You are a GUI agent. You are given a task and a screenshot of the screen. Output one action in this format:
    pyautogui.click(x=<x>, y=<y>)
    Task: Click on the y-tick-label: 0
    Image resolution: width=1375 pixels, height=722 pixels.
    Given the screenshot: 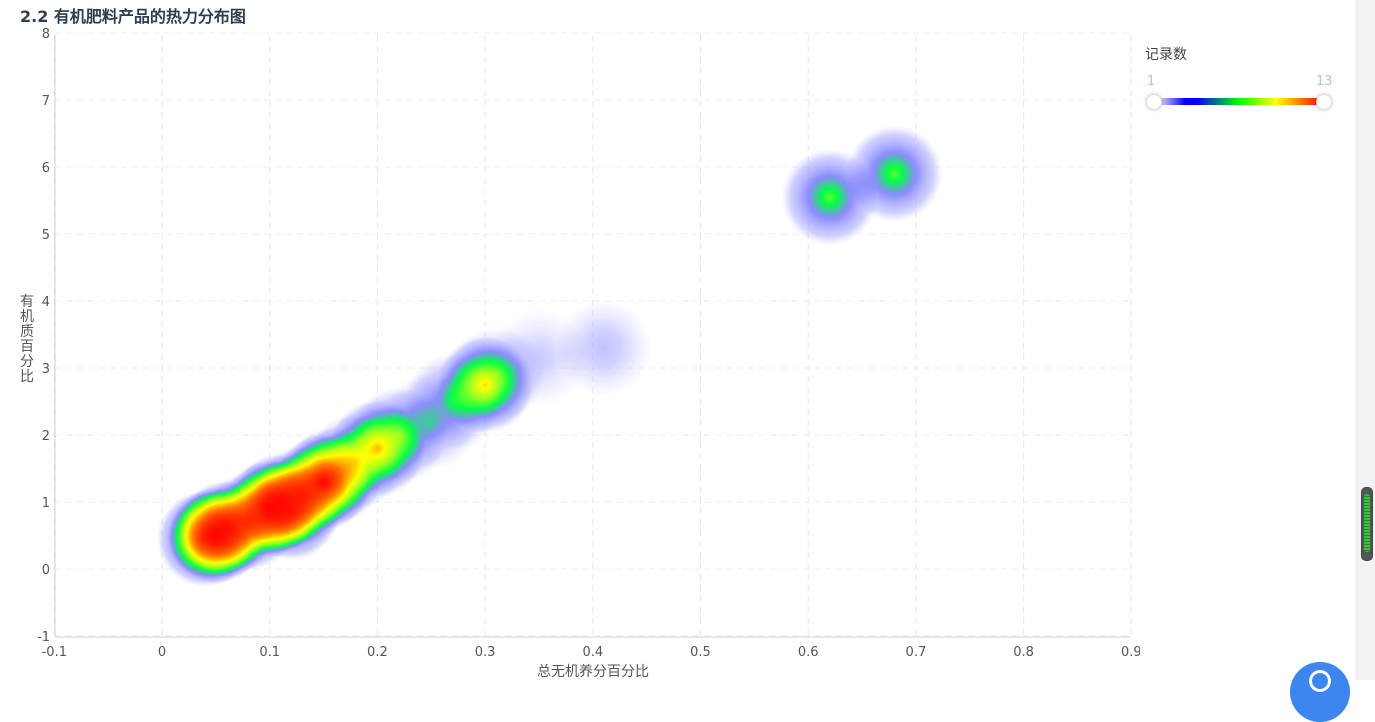 What is the action you would take?
    pyautogui.click(x=46, y=570)
    